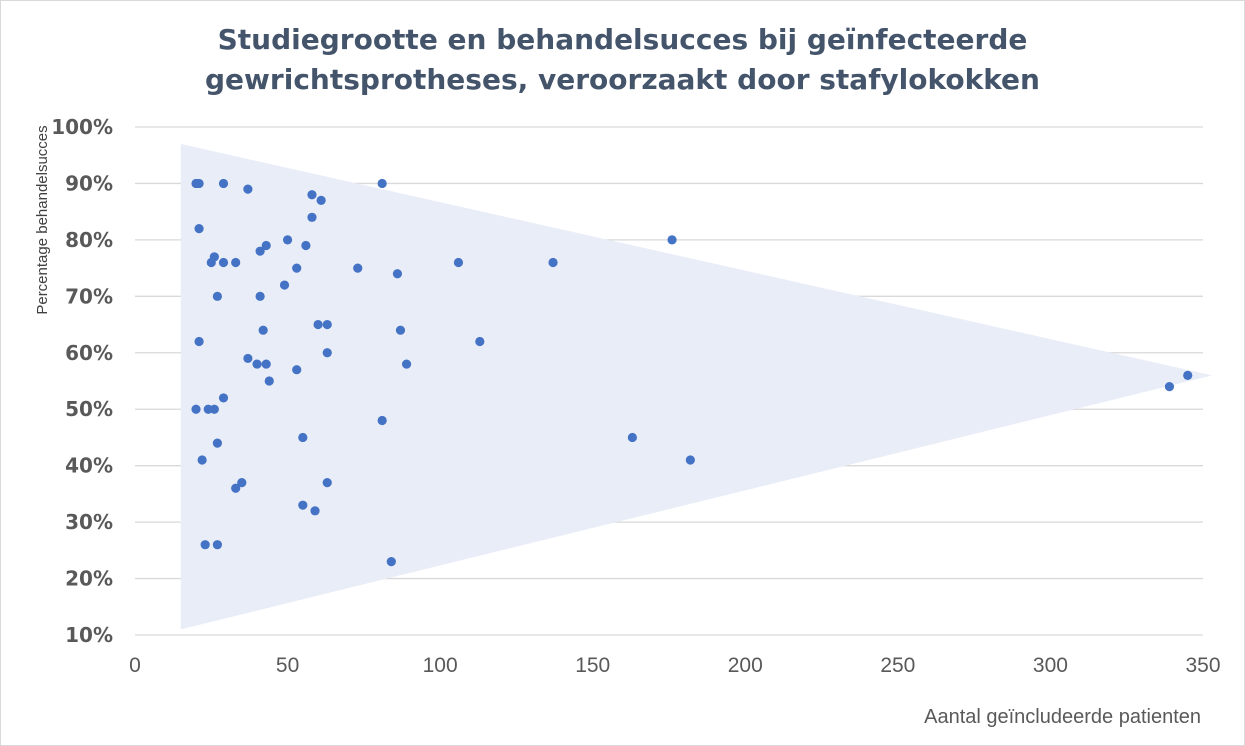 This screenshot has width=1245, height=746. What do you see at coordinates (89, 579) in the screenshot?
I see `y-tick-label: 20%` at bounding box center [89, 579].